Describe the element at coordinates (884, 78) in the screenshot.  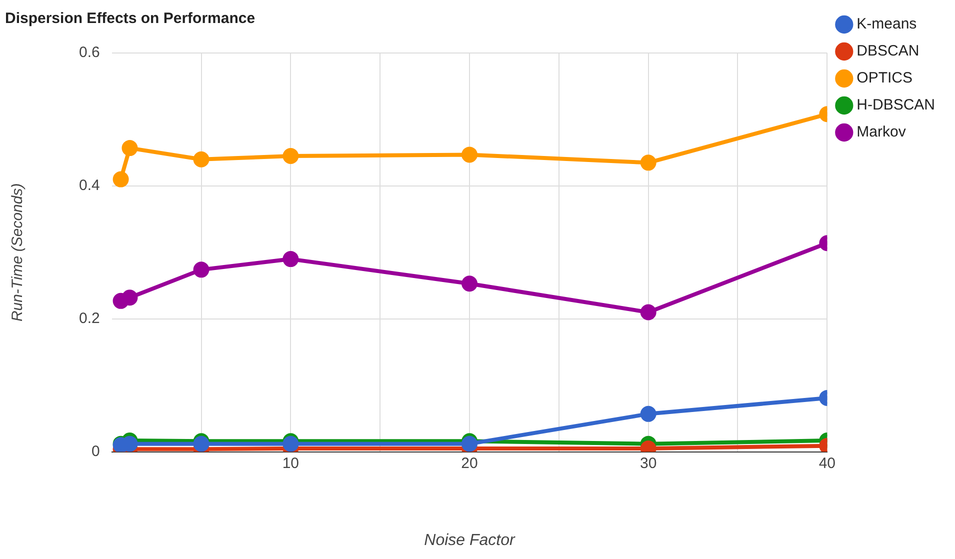
I see `legend-label: OPTICS` at that location.